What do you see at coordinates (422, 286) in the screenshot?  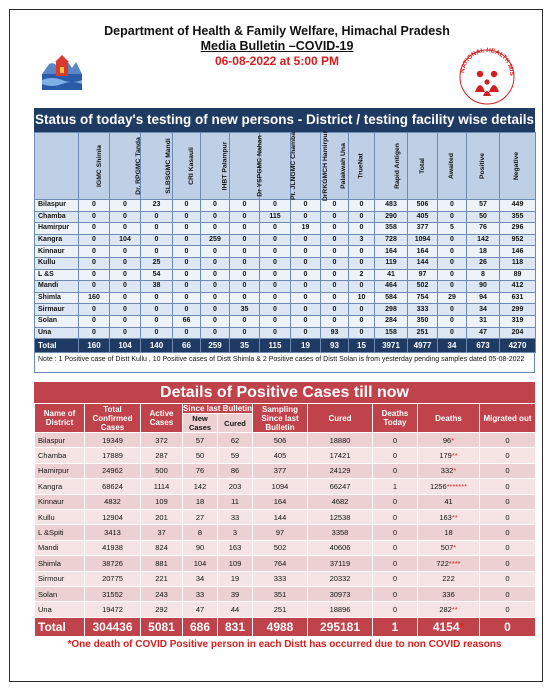 I see `cell: 502` at bounding box center [422, 286].